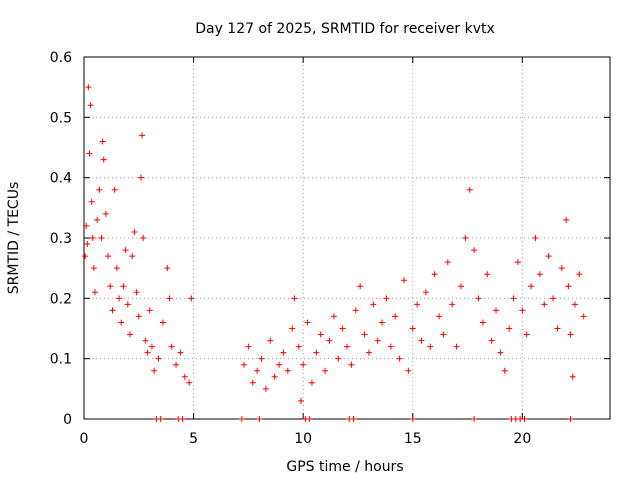  I want to click on y-axis-label: SRMTID / TECUs, so click(14, 238).